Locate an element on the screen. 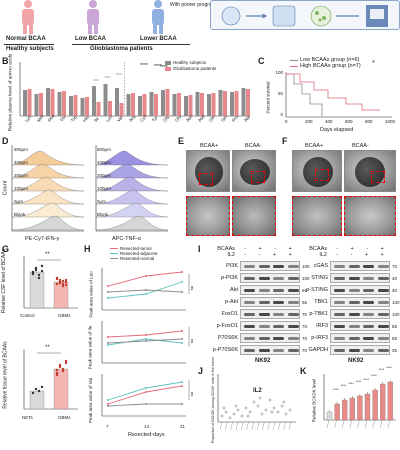 The width and height of the screenshot is (400, 450). panel-i-protein-label: GAPDH is located at coordinates (318, 350).